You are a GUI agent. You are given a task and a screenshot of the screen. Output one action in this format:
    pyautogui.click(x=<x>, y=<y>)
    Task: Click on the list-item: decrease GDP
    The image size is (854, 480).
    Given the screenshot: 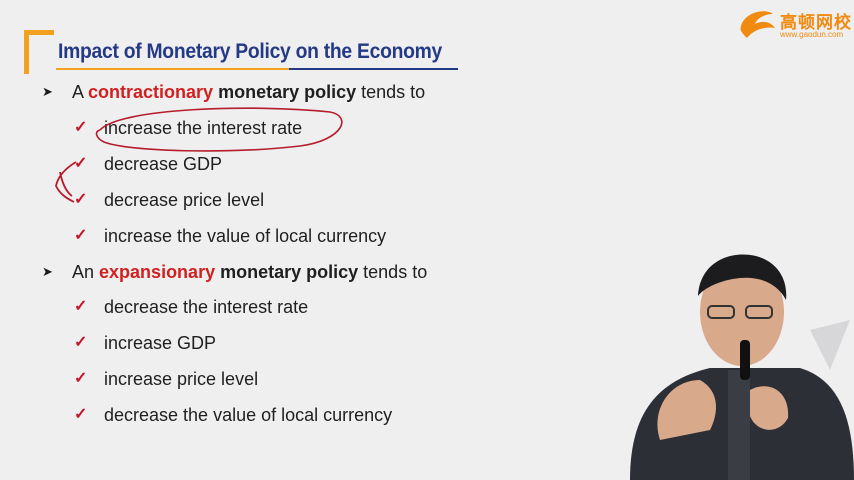 What is the action you would take?
    pyautogui.click(x=163, y=164)
    